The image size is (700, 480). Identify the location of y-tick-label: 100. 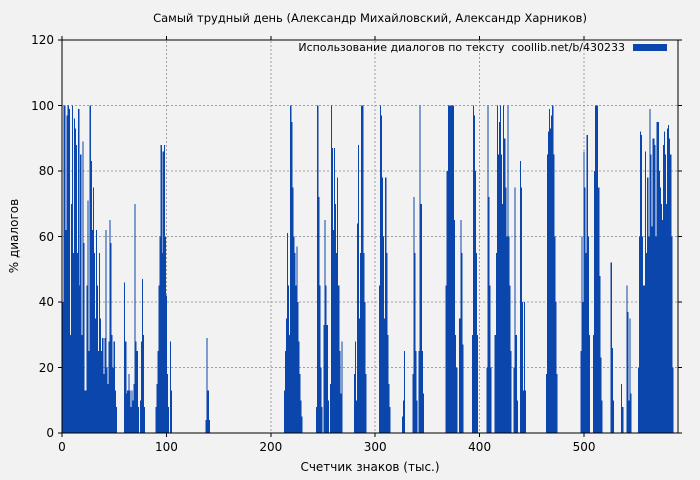
(42, 105).